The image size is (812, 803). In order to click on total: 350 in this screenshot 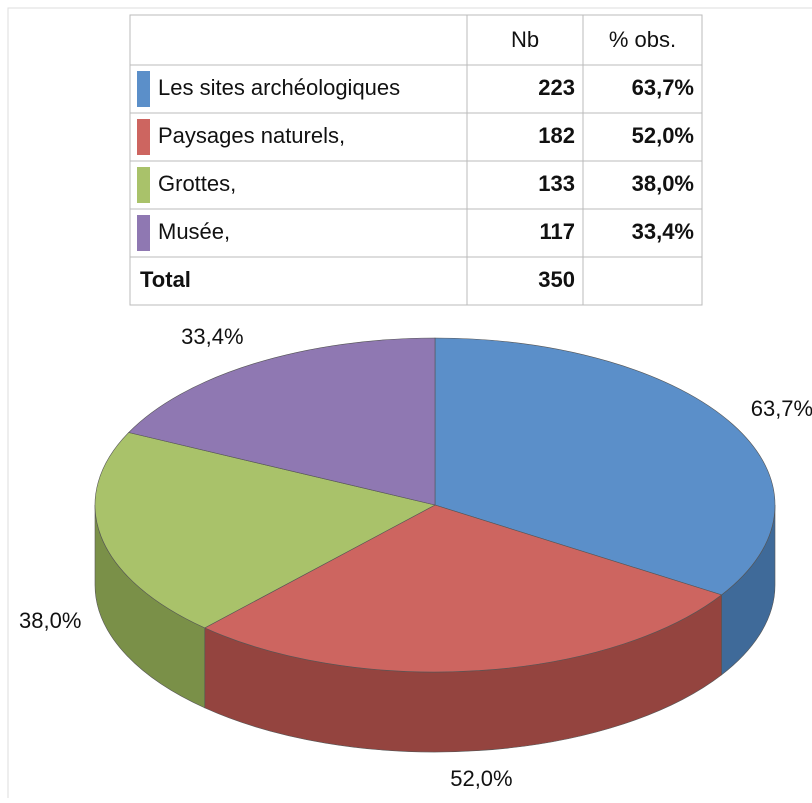, I will do `click(556, 279)`.